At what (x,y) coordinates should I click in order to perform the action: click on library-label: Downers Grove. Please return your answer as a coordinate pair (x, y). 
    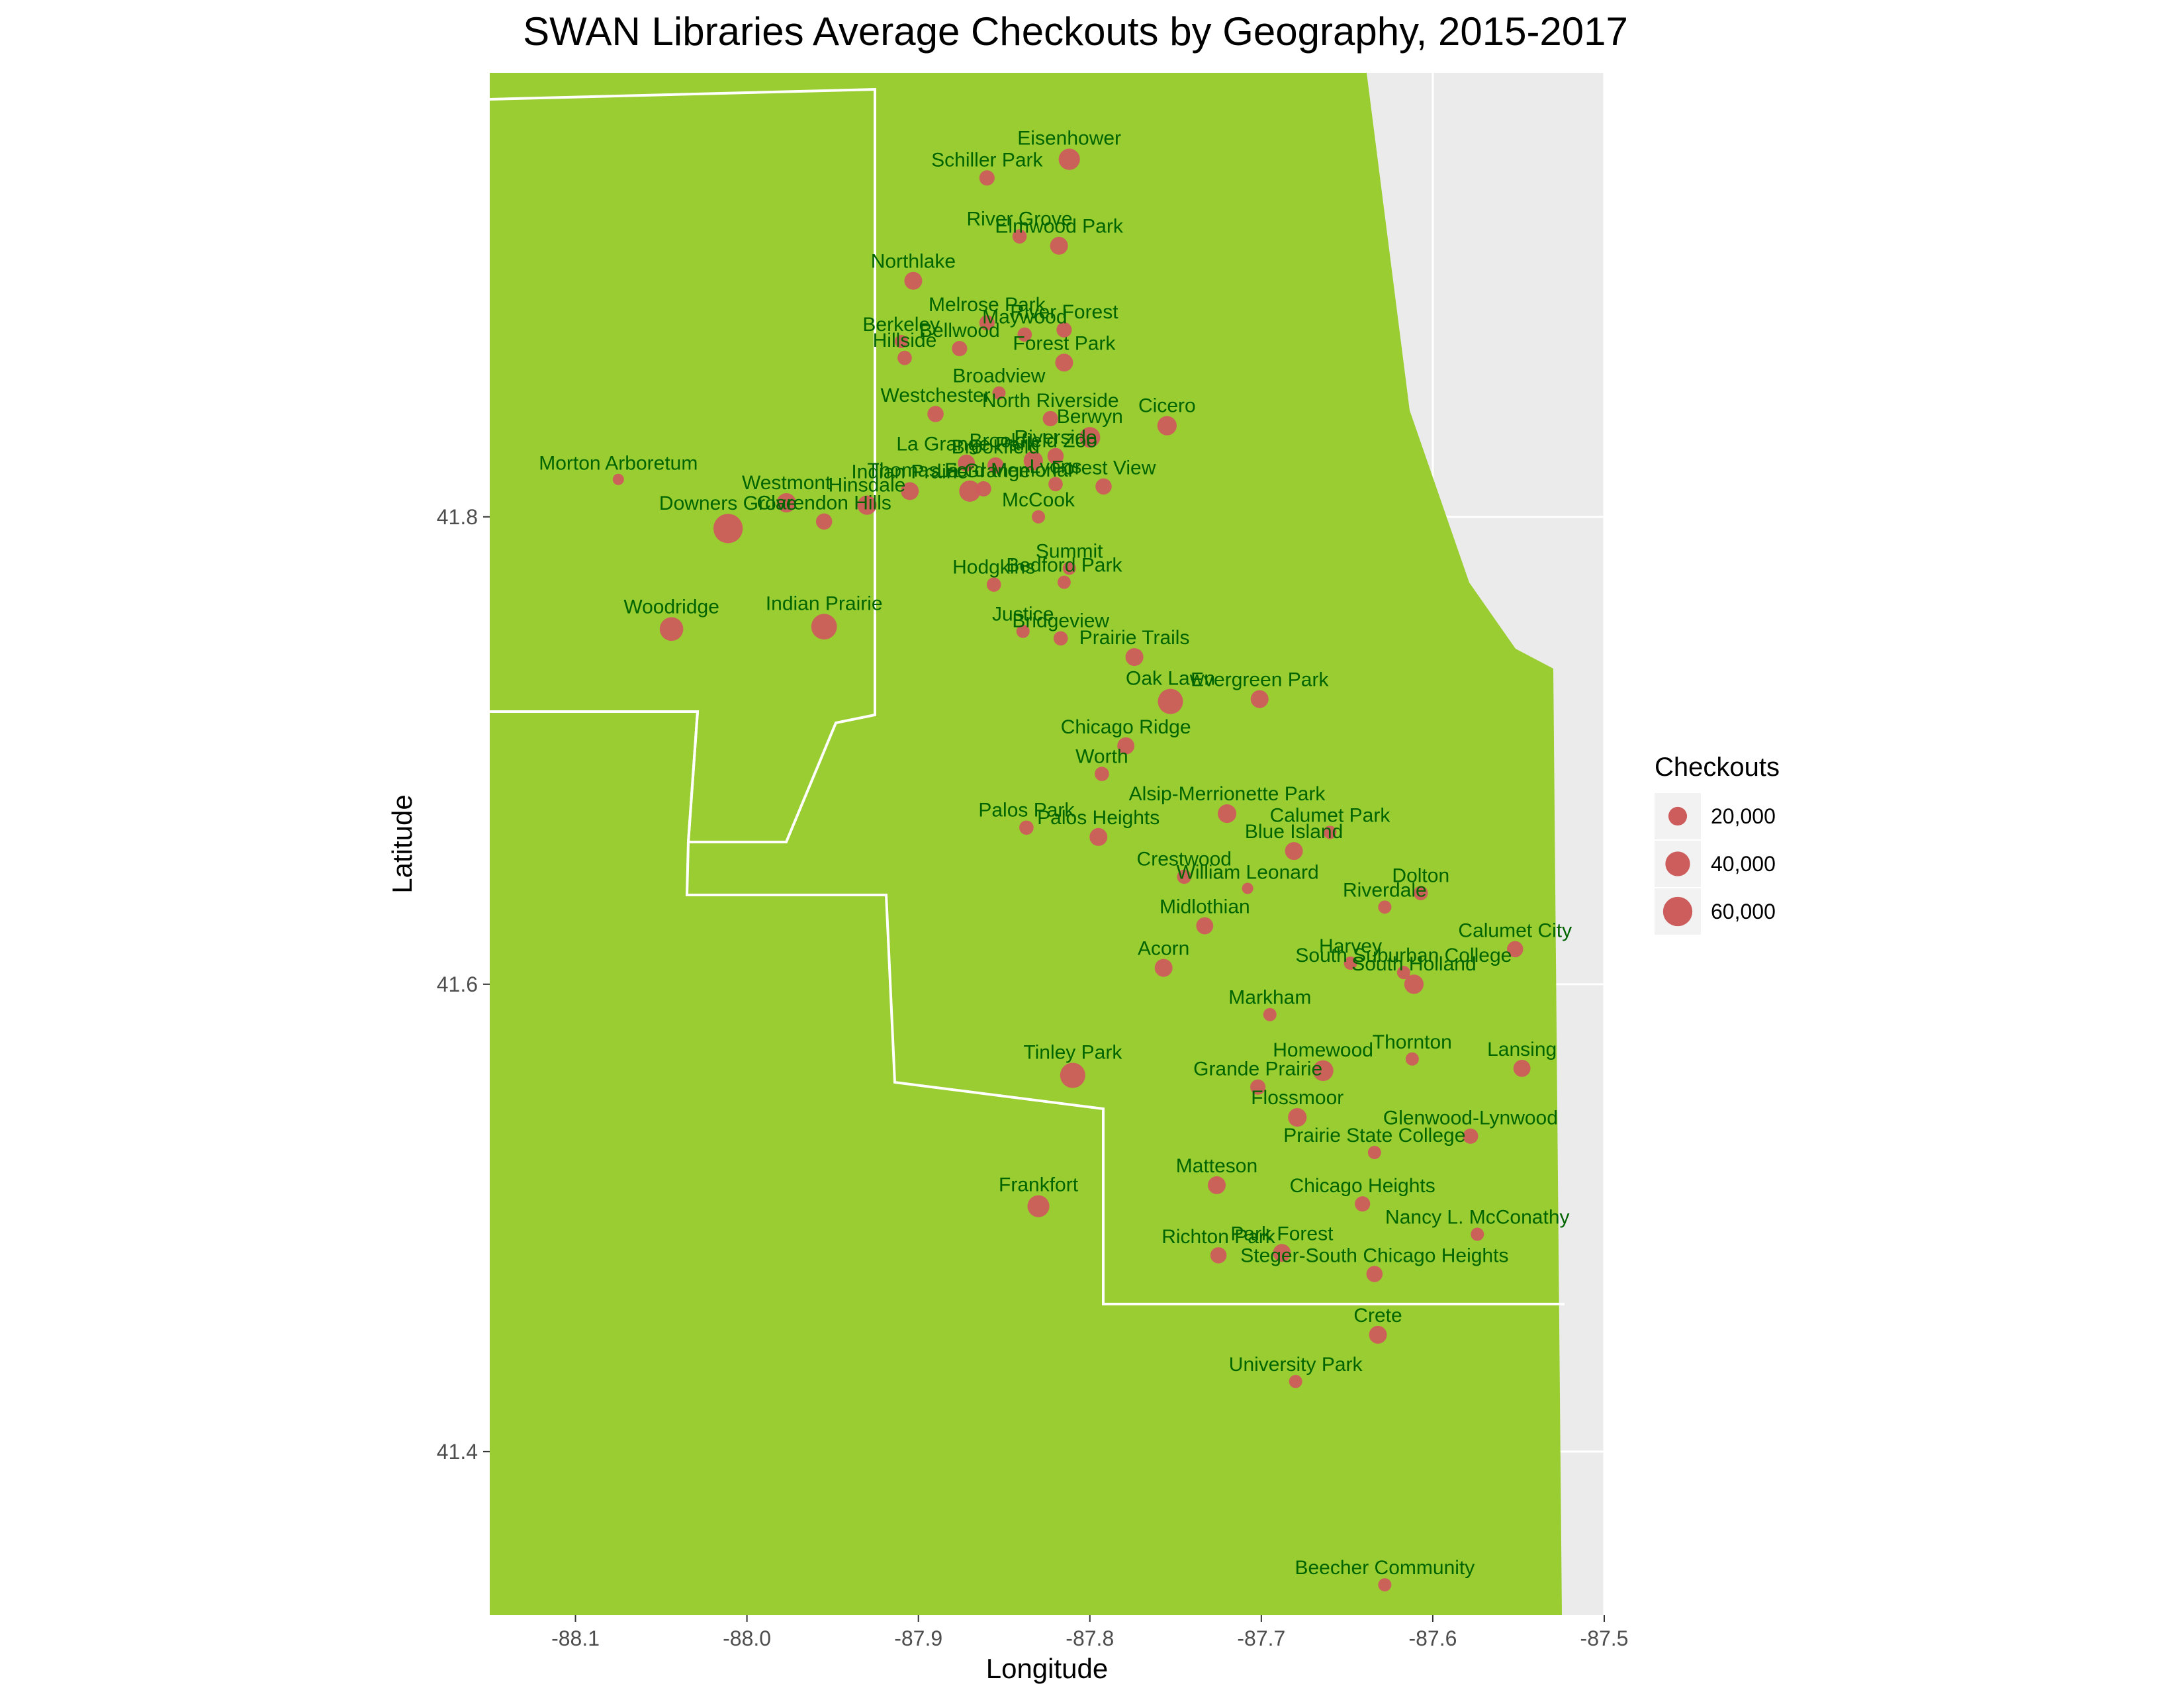
    Looking at the image, I should click on (728, 503).